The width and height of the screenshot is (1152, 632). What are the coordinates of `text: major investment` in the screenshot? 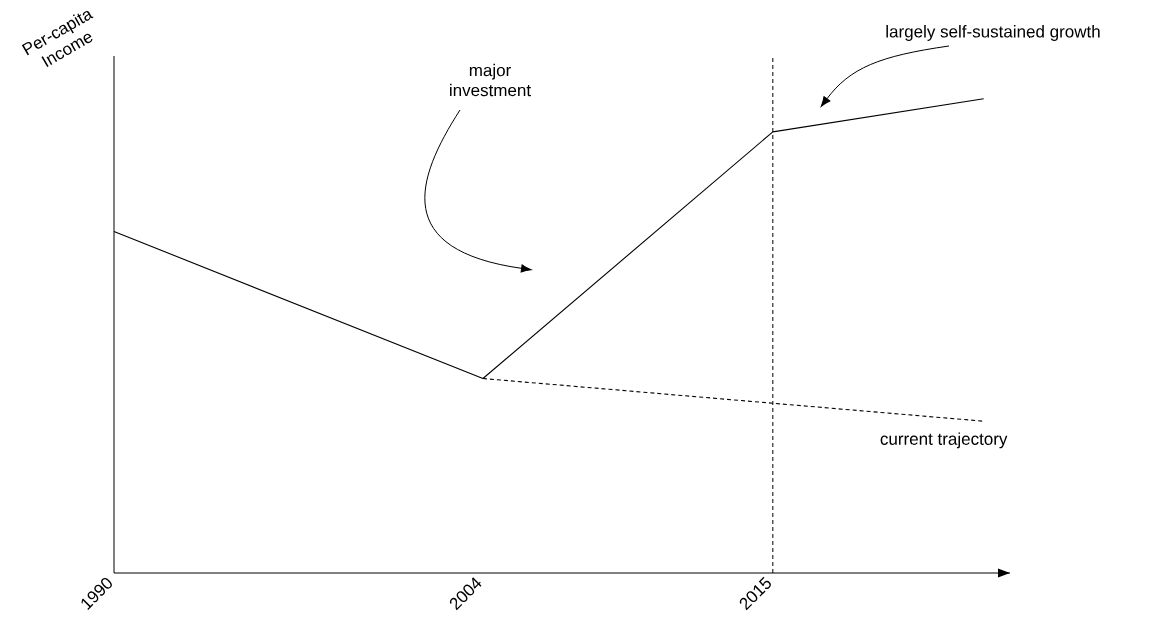 It's located at (490, 80).